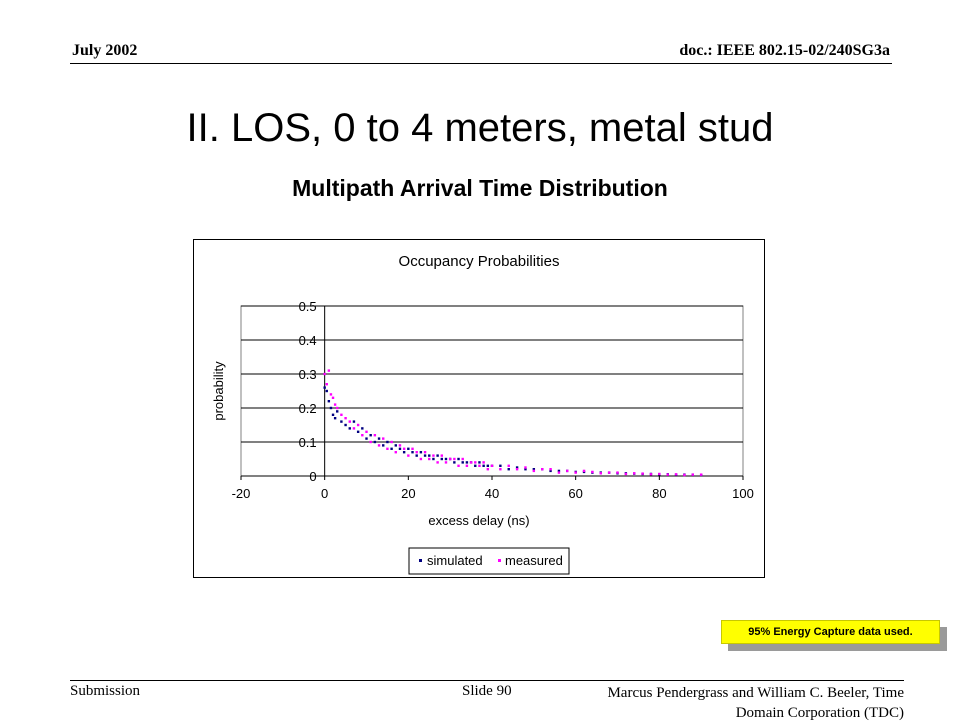 This screenshot has width=960, height=723. I want to click on y-tick-label: 0.4, so click(308, 340).